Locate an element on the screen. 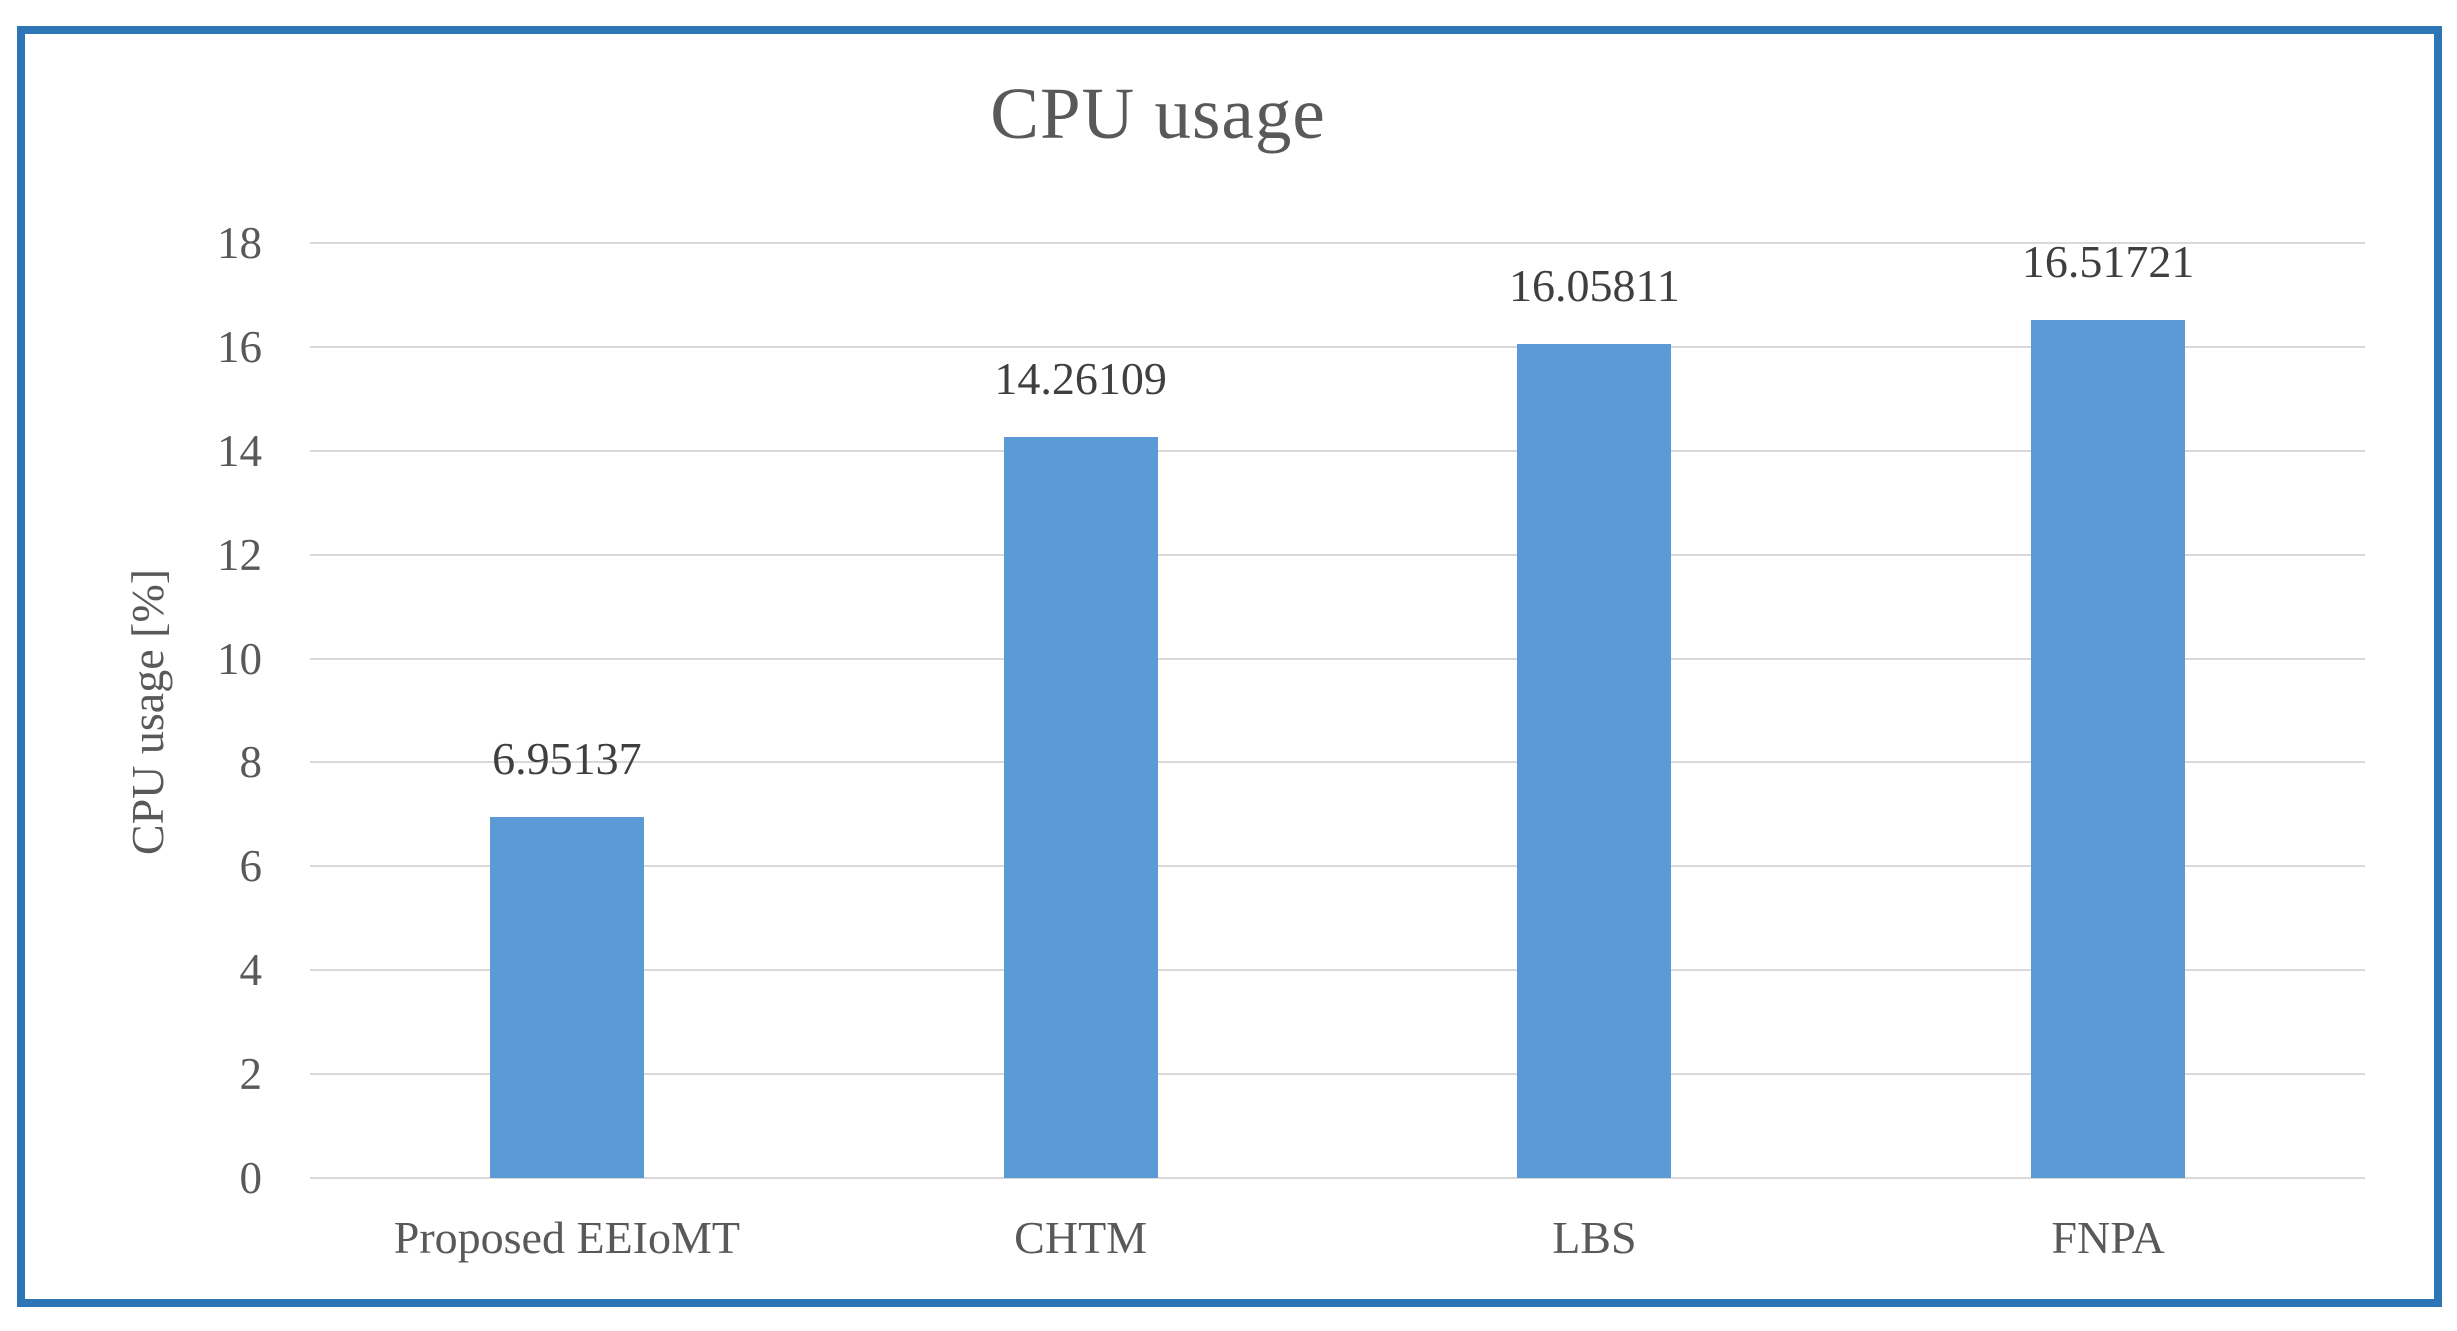 The image size is (2457, 1331). bar-lbs is located at coordinates (1594, 760).